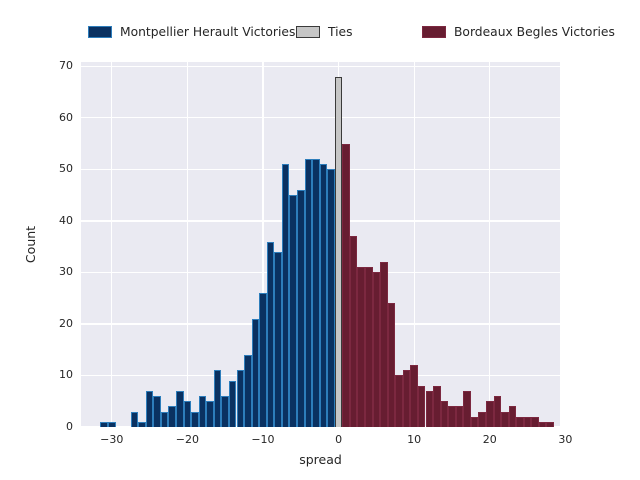 The height and width of the screenshot is (480, 640). What do you see at coordinates (100, 32) in the screenshot?
I see `montpellier-swatch` at bounding box center [100, 32].